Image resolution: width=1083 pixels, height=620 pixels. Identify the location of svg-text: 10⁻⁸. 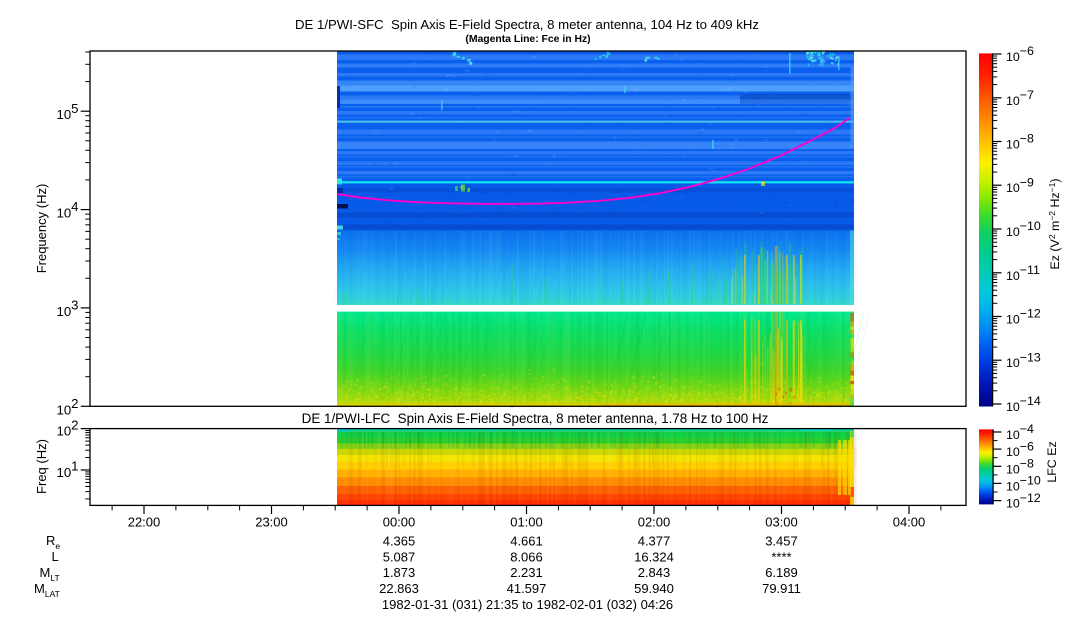
(1020, 142).